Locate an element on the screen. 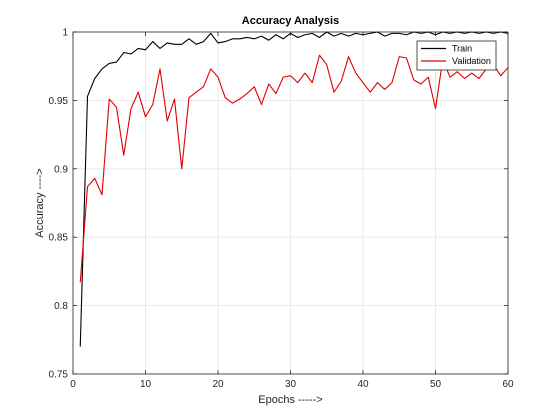  y-tick-label: 0.85 is located at coordinates (59, 238).